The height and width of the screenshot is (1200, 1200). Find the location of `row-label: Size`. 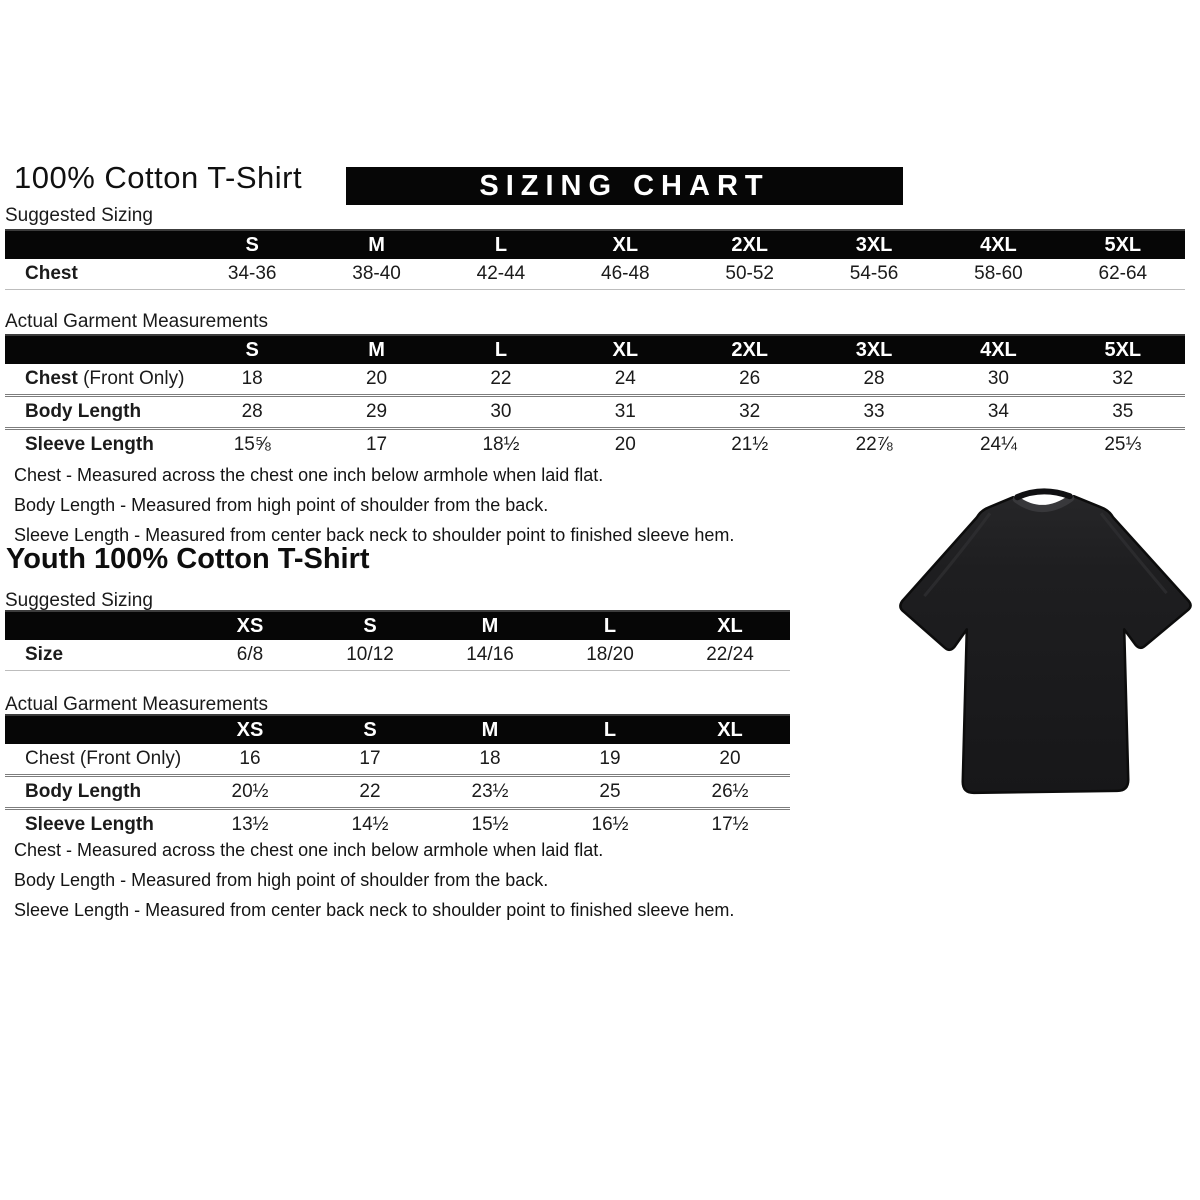

row-label: Size is located at coordinates (97, 655).